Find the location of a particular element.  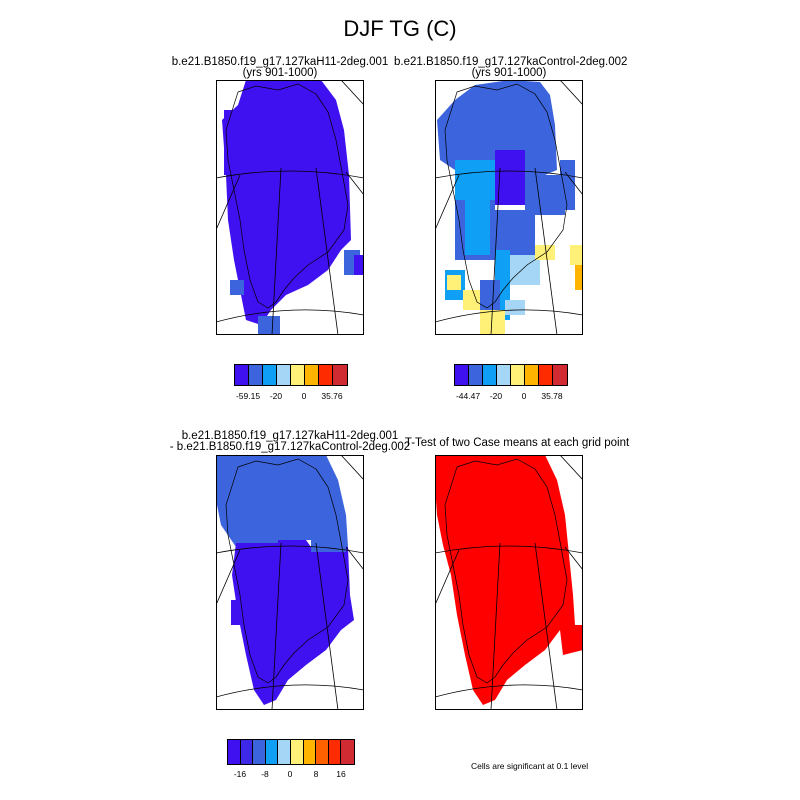

panel-2-frame is located at coordinates (509, 207).